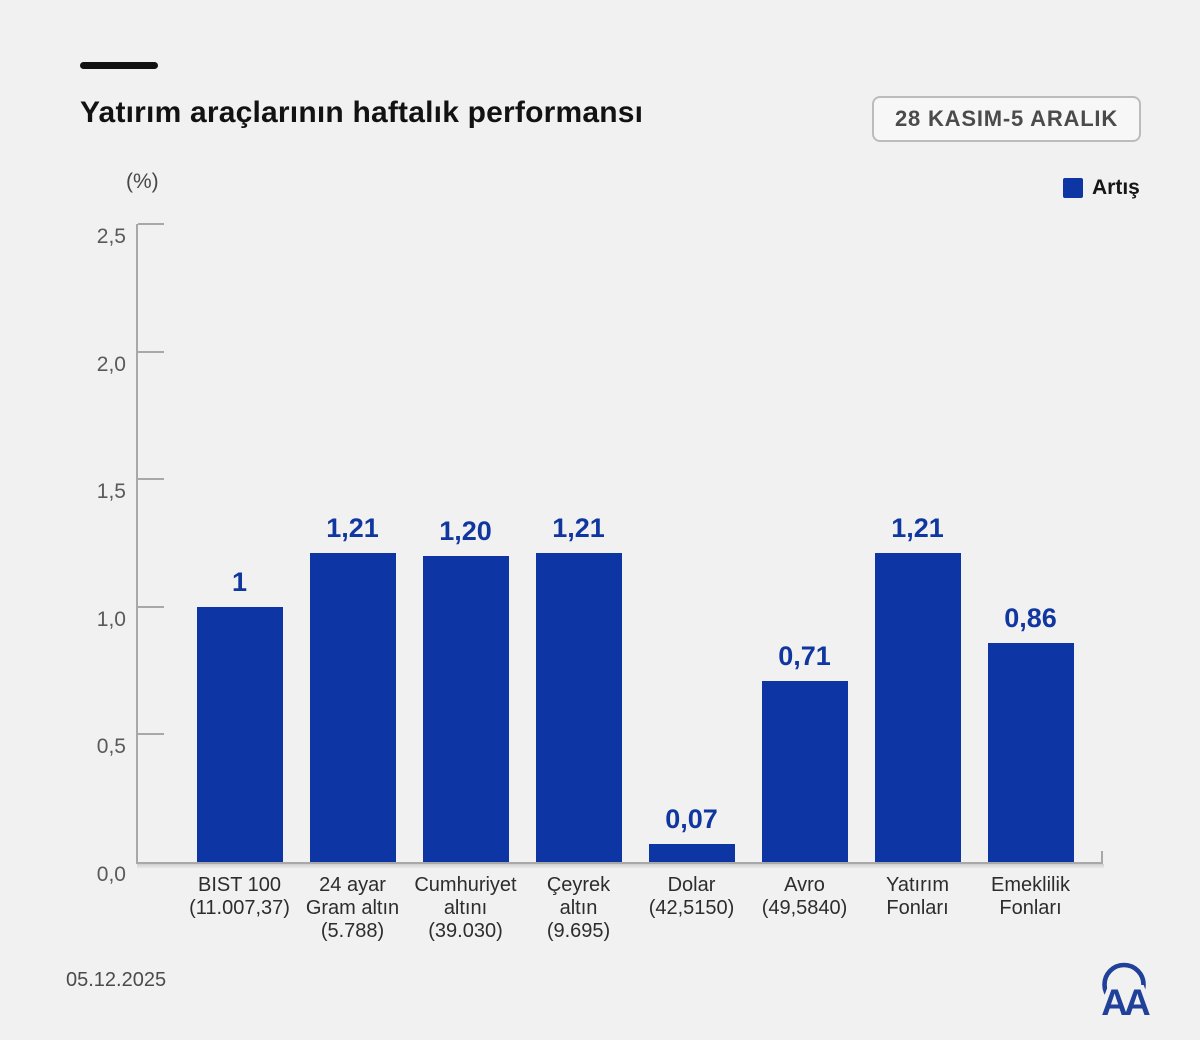 The image size is (1200, 1040). Describe the element at coordinates (142, 181) in the screenshot. I see `y-axis-unit-label: (%)` at that location.